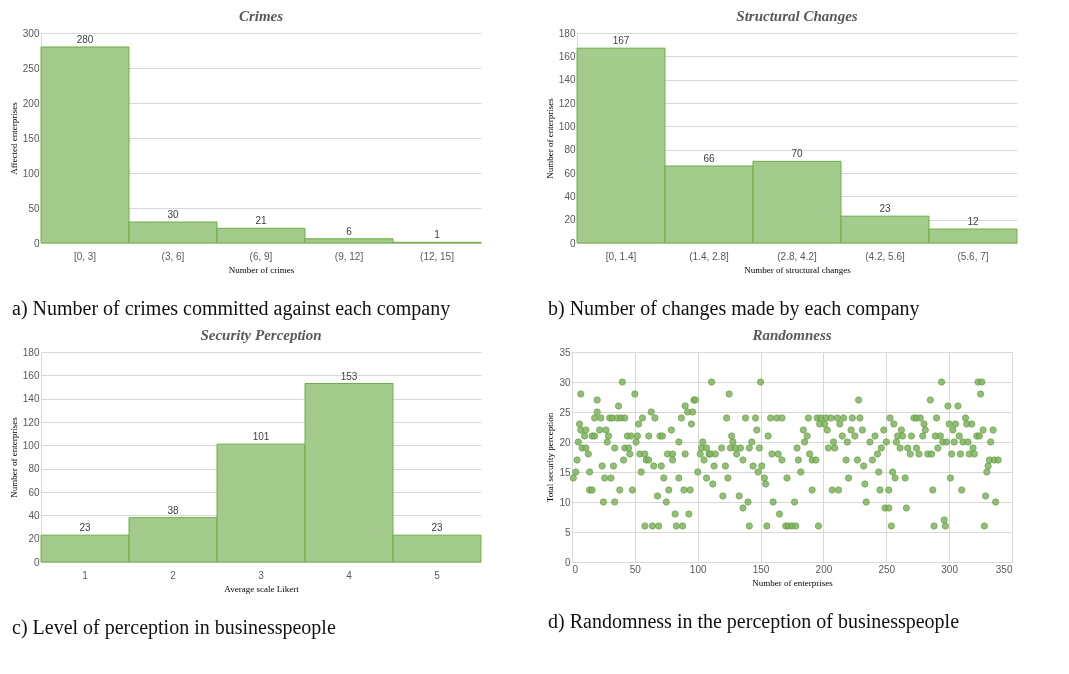 This screenshot has width=1069, height=674. What do you see at coordinates (437, 256) in the screenshot?
I see `x-tick-label: (12, 15]` at bounding box center [437, 256].